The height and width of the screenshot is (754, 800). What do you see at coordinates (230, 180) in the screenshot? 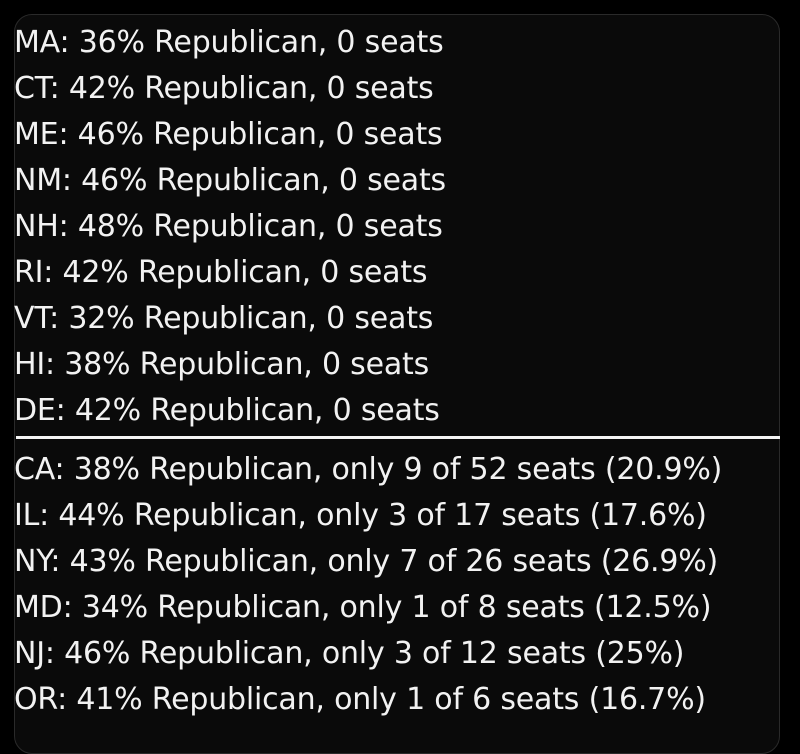
I see `state-line-nm: NM: 46% Republican, 0 seats` at bounding box center [230, 180].